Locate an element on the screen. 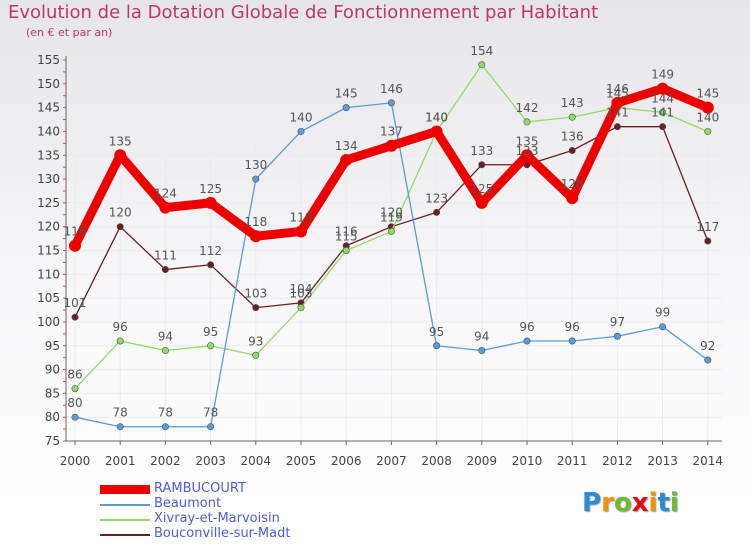 The image size is (750, 550). data-label: 143 is located at coordinates (572, 103).